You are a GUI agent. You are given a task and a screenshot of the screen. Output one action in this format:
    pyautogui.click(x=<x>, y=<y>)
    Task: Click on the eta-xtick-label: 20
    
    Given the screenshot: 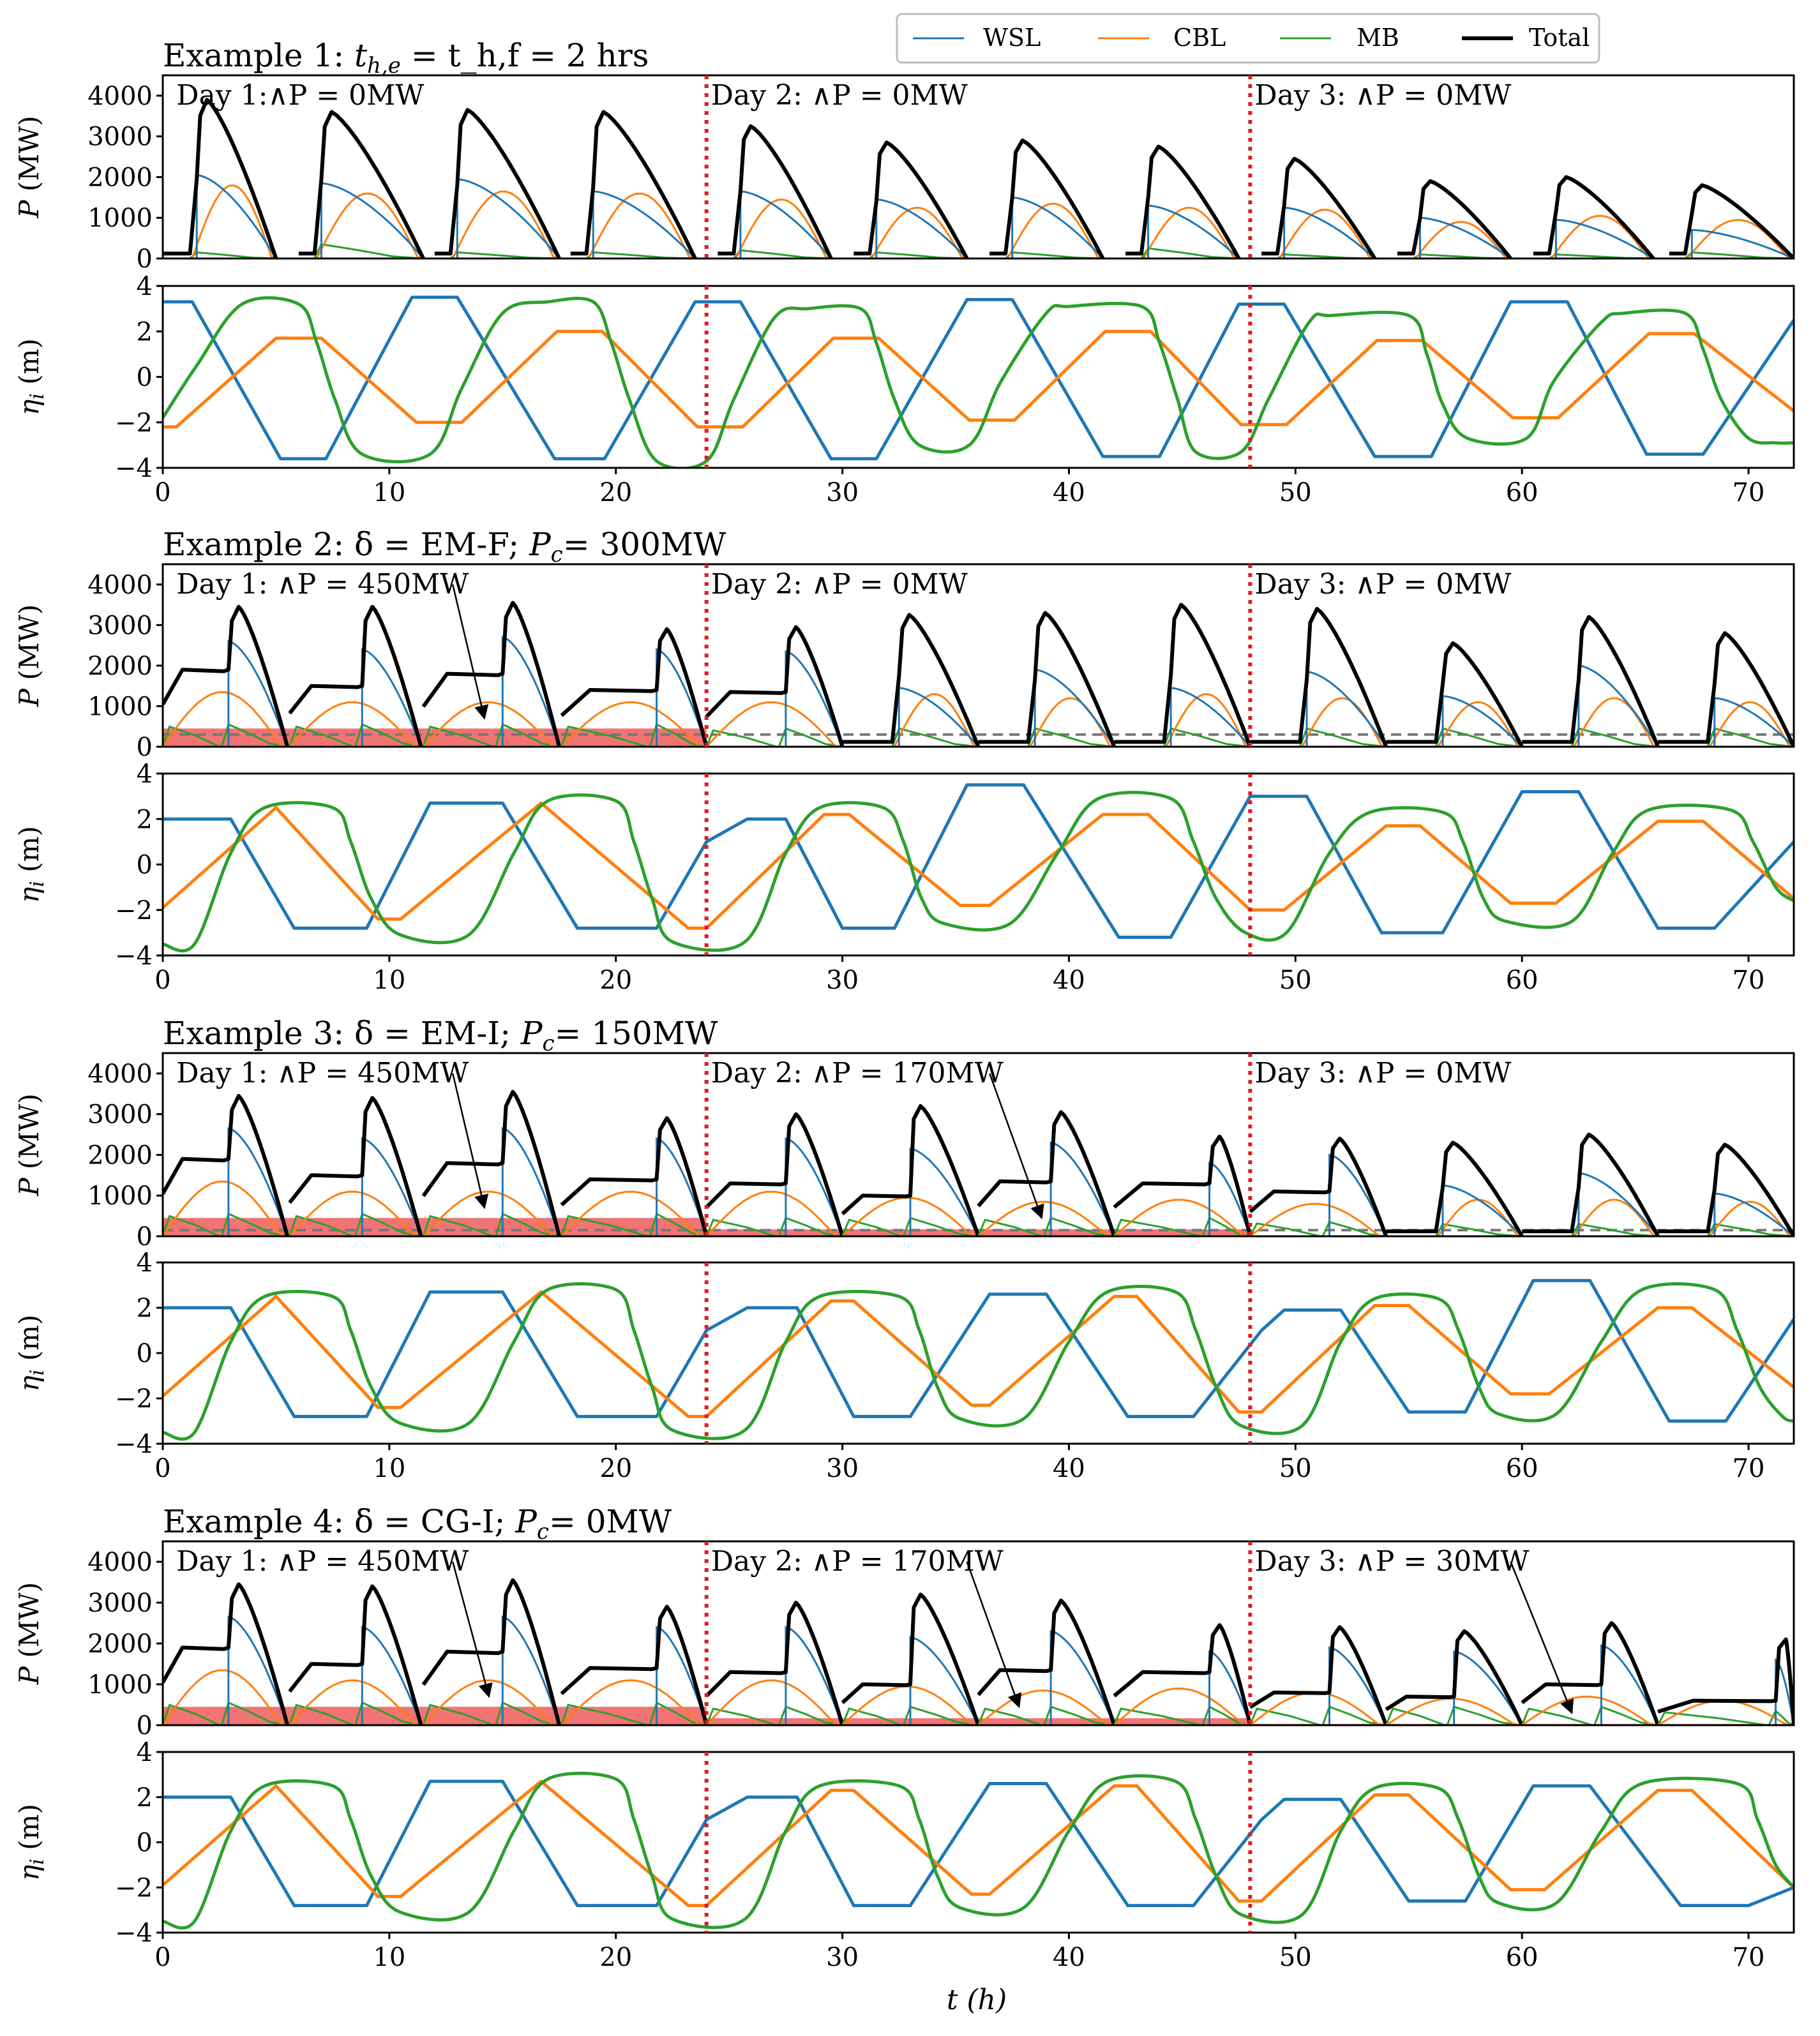 What is the action you would take?
    pyautogui.click(x=616, y=1469)
    